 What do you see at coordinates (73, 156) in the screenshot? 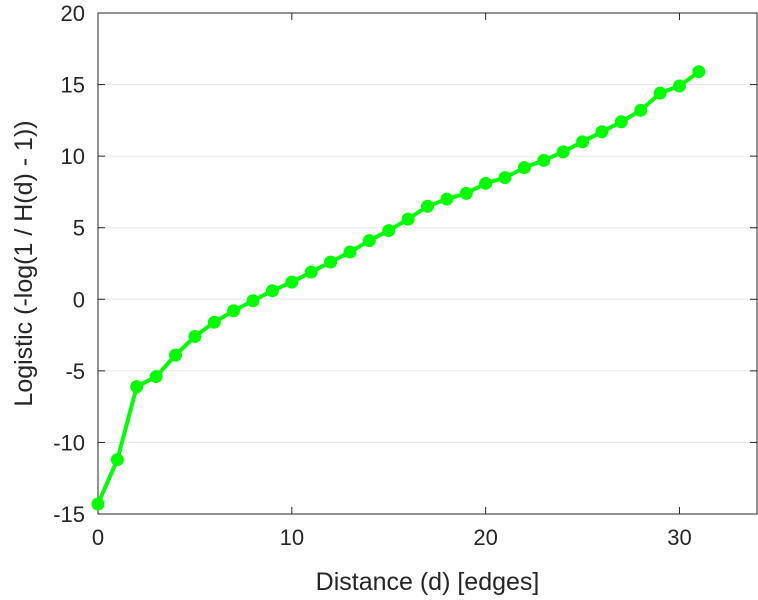
I see `y-tick-label: 10` at bounding box center [73, 156].